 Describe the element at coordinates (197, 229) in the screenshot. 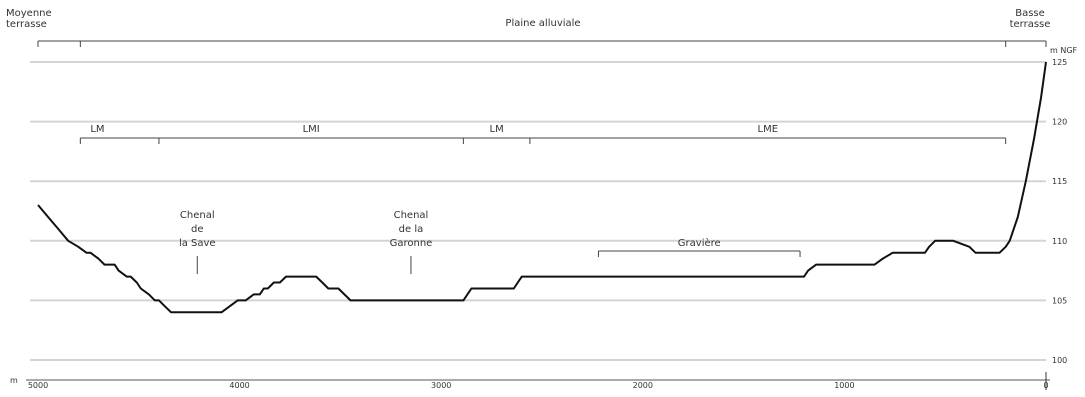

I see `channel-label: de` at that location.